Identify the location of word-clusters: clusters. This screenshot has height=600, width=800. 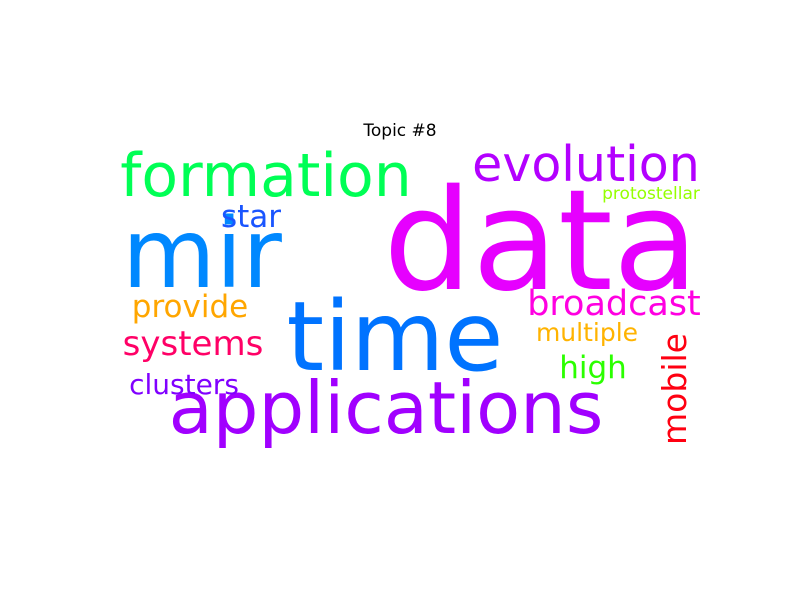
(184, 384).